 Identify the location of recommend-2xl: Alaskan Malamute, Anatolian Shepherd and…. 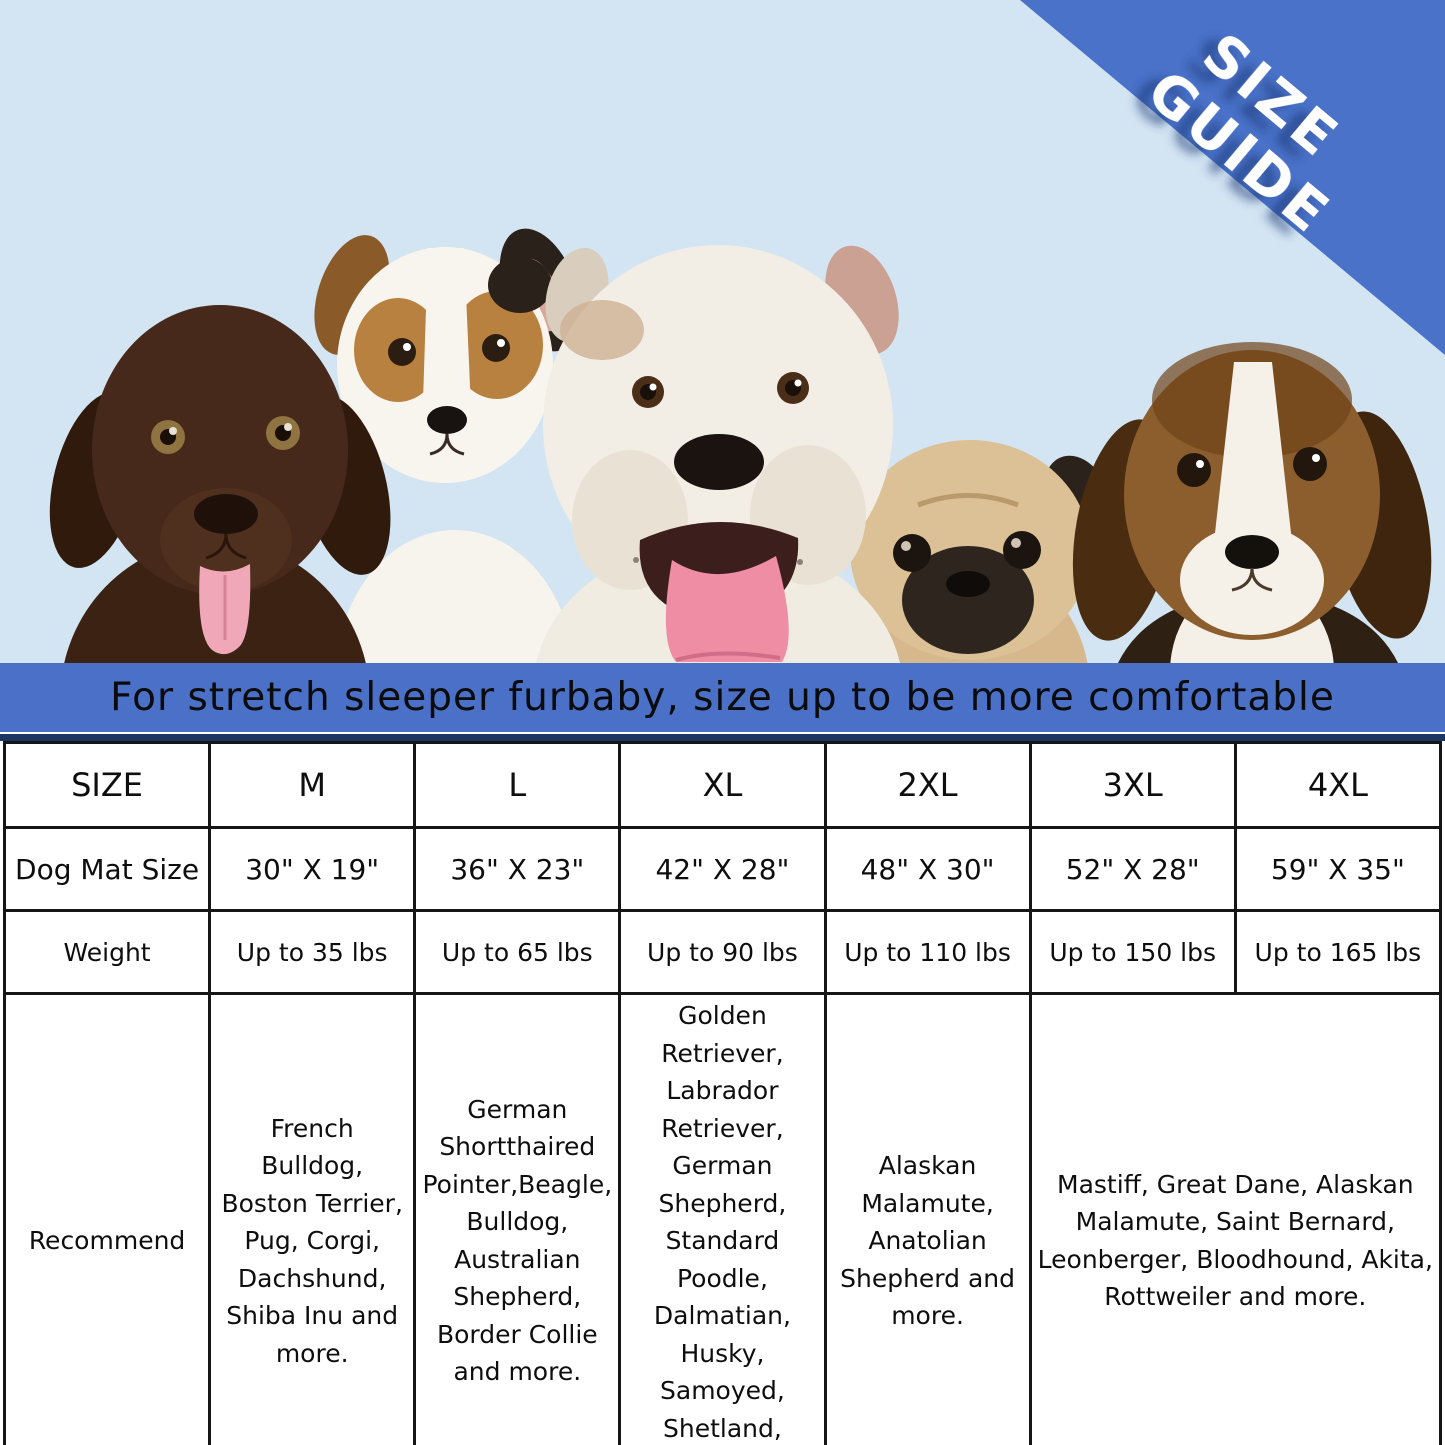
(927, 1218).